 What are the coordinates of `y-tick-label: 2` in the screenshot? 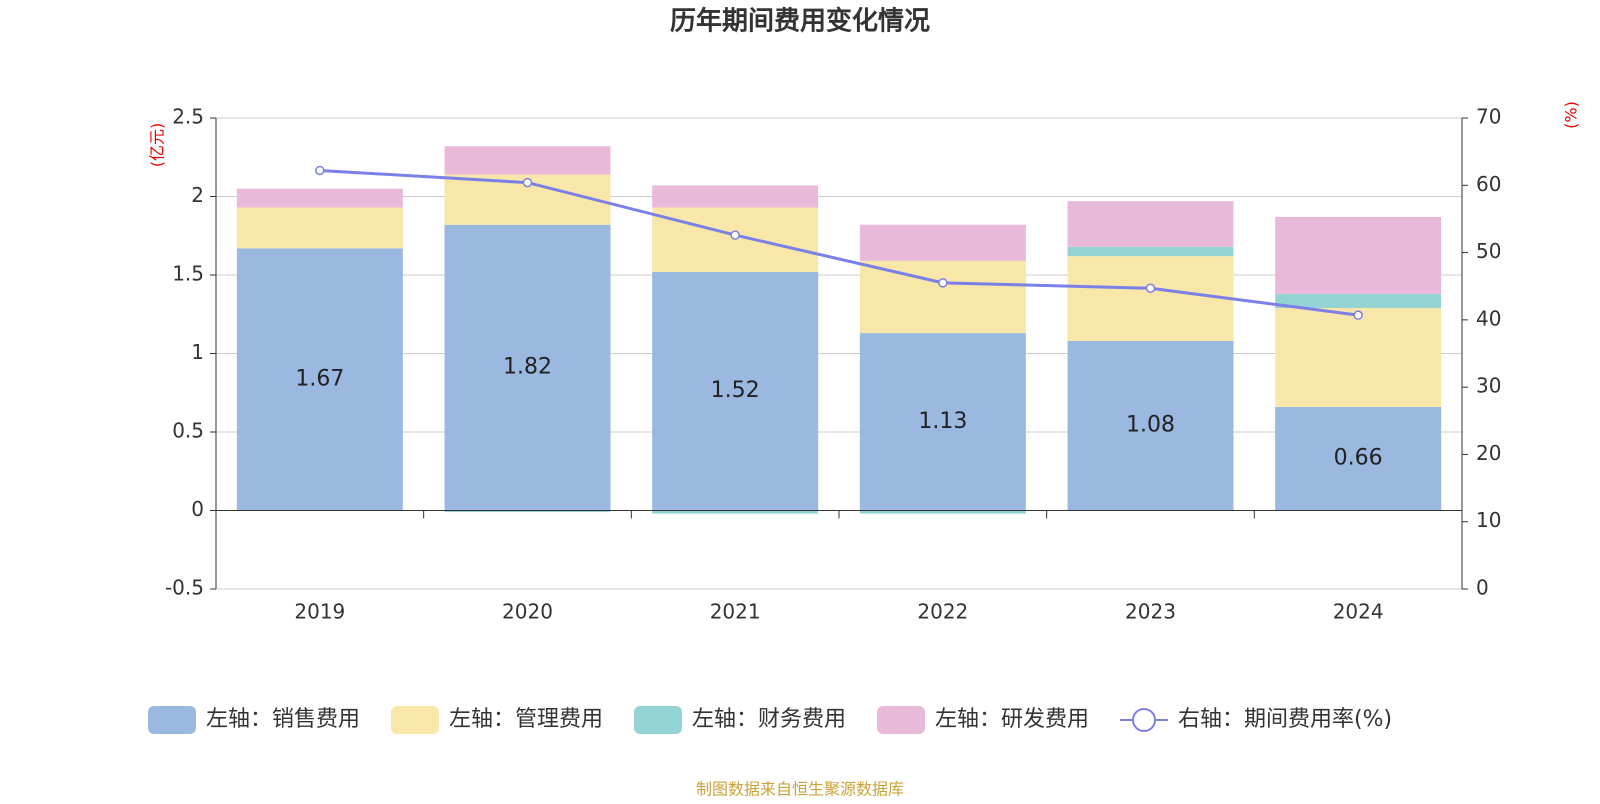 It's located at (197, 195).